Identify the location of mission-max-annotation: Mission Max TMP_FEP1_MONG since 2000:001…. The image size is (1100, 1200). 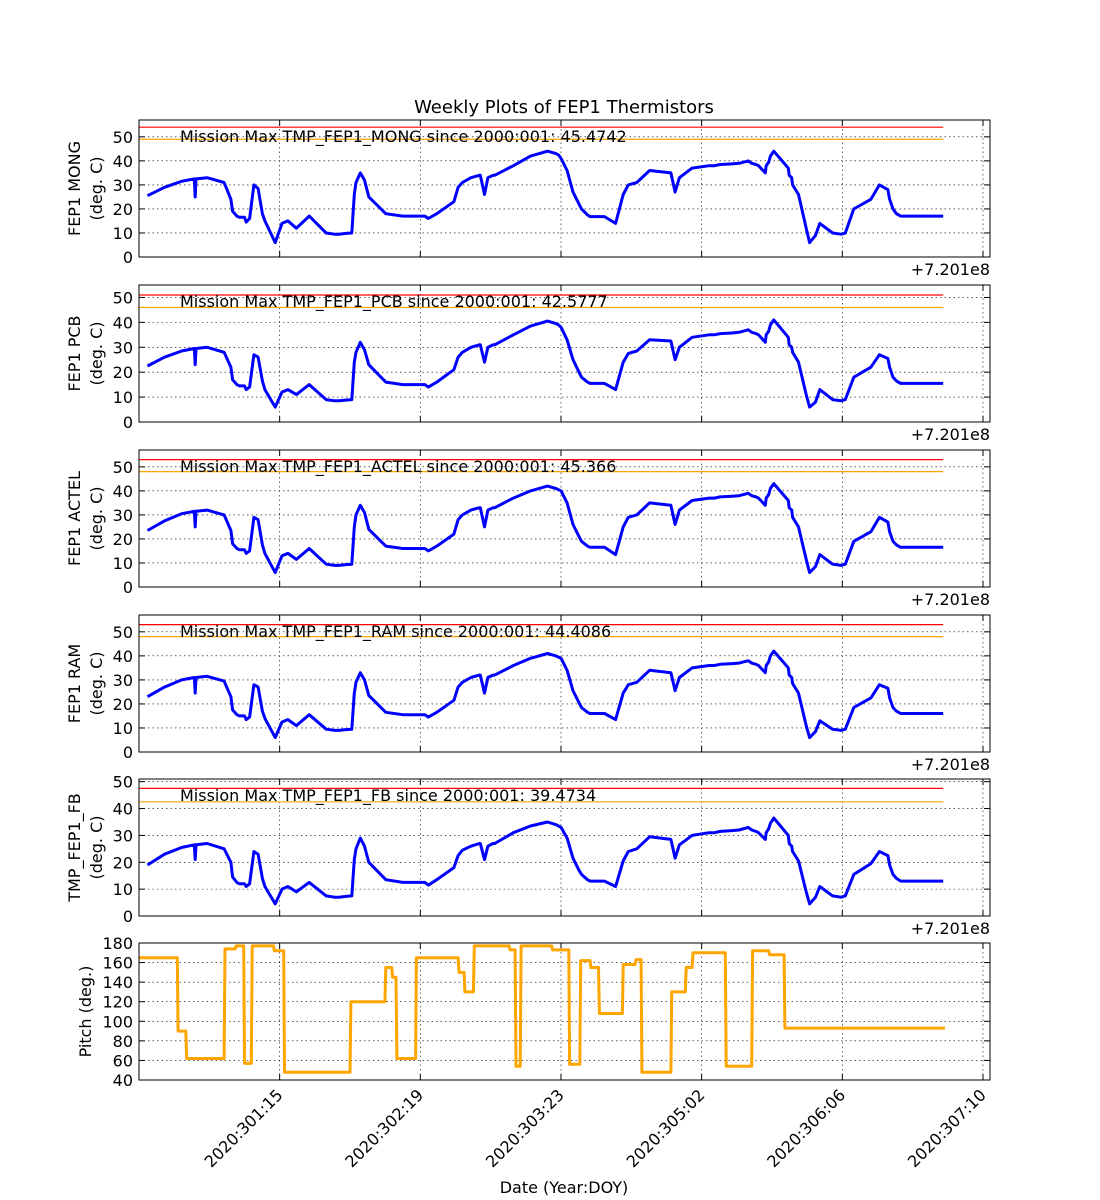
(403, 137).